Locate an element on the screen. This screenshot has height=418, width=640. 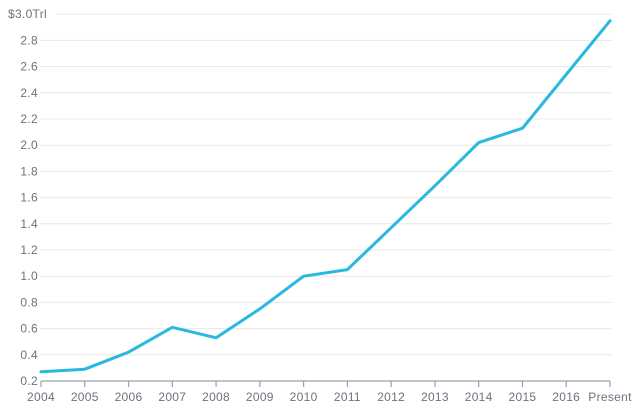
y-tick-label: 2.6 is located at coordinates (29, 67).